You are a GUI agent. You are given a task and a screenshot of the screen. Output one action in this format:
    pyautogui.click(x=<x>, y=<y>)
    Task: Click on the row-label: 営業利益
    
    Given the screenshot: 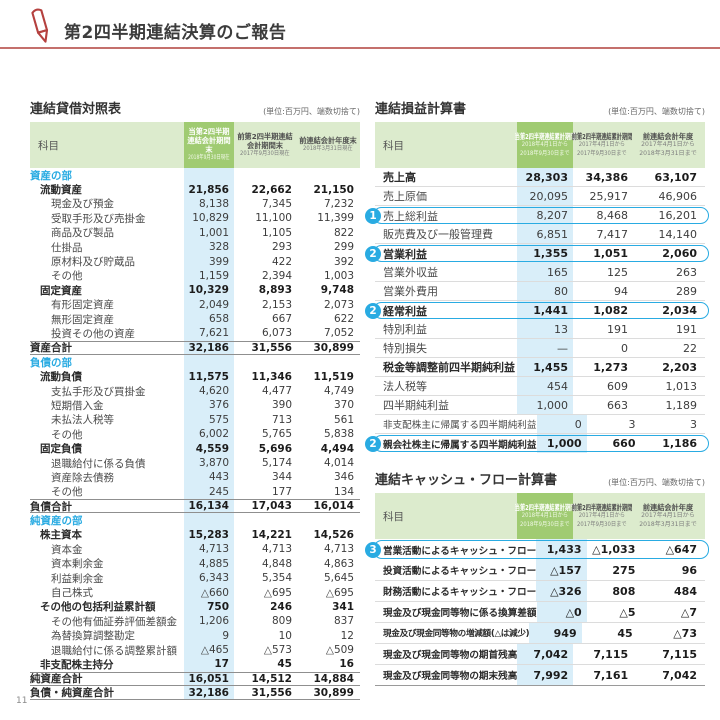 What is the action you would take?
    pyautogui.click(x=405, y=254)
    